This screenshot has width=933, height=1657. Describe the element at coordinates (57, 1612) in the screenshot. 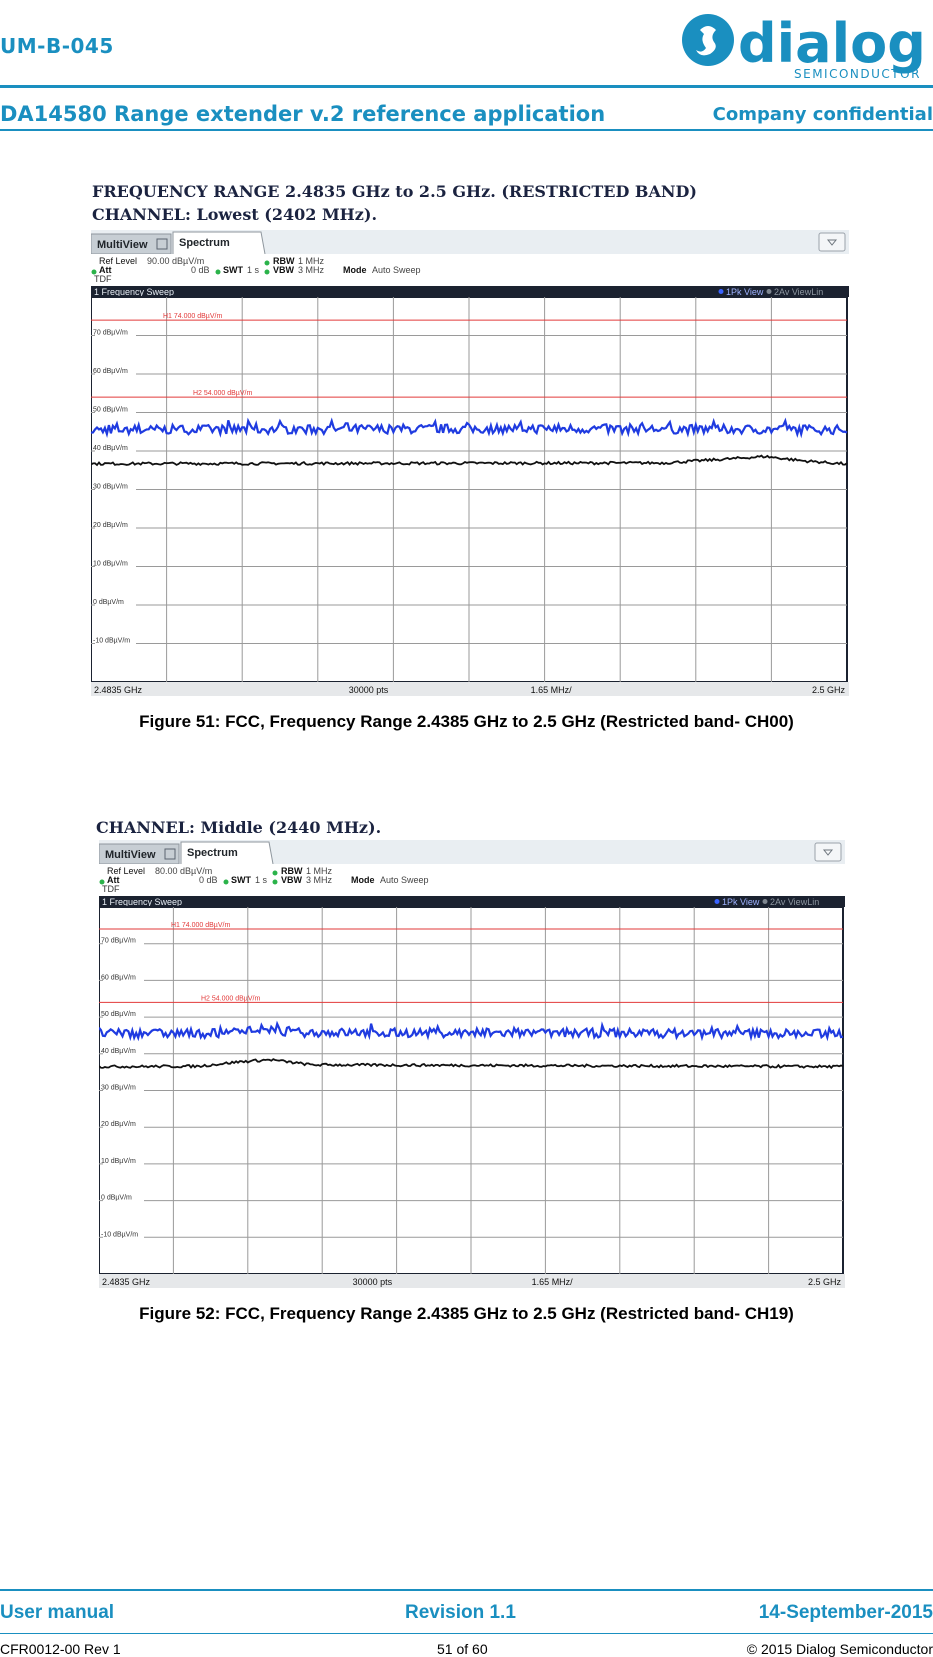

I see `footer-doc-type: User manual` at that location.